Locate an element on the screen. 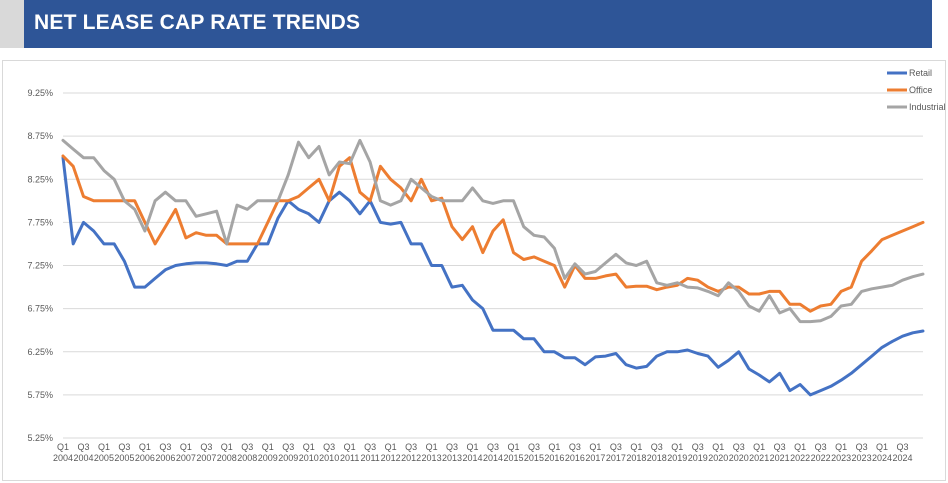  y-tick-label: 7.75% is located at coordinates (40, 222).